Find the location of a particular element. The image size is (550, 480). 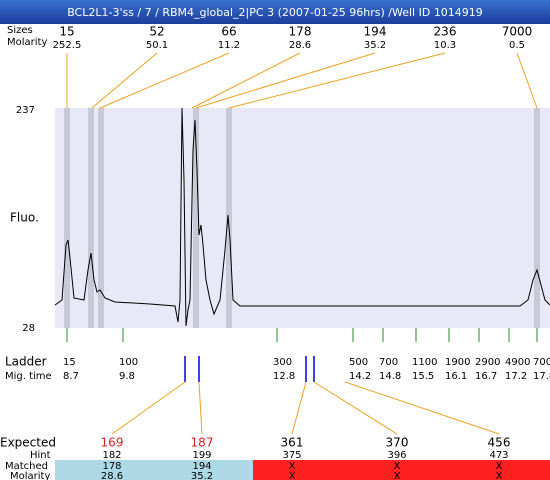

ladder-size: 1900 is located at coordinates (457, 362).